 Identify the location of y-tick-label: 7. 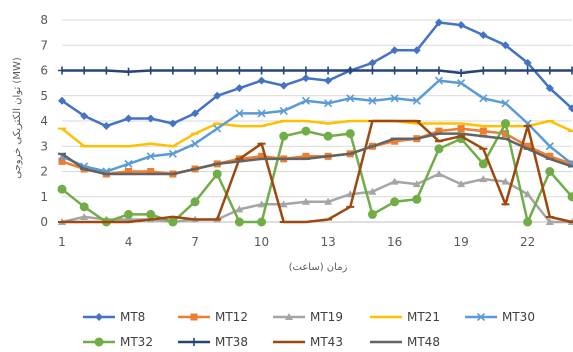
(44, 45).